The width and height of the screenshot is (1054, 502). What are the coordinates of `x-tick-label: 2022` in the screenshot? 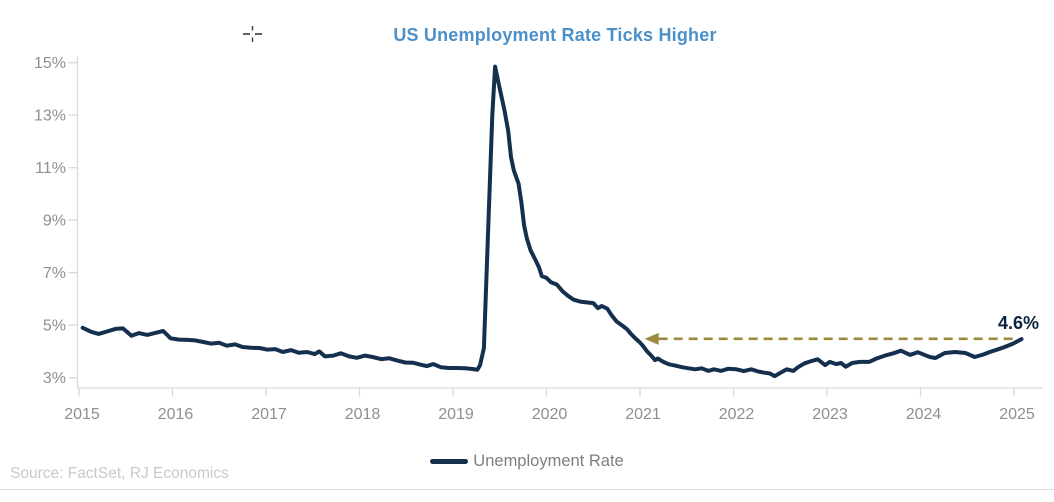 It's located at (737, 414).